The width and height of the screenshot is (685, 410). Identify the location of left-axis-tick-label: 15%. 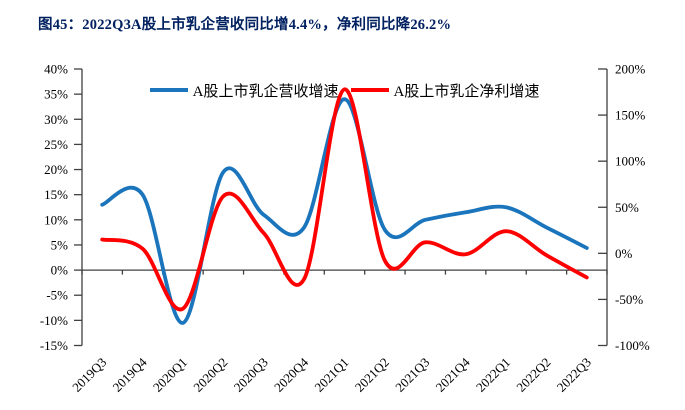
(56, 194).